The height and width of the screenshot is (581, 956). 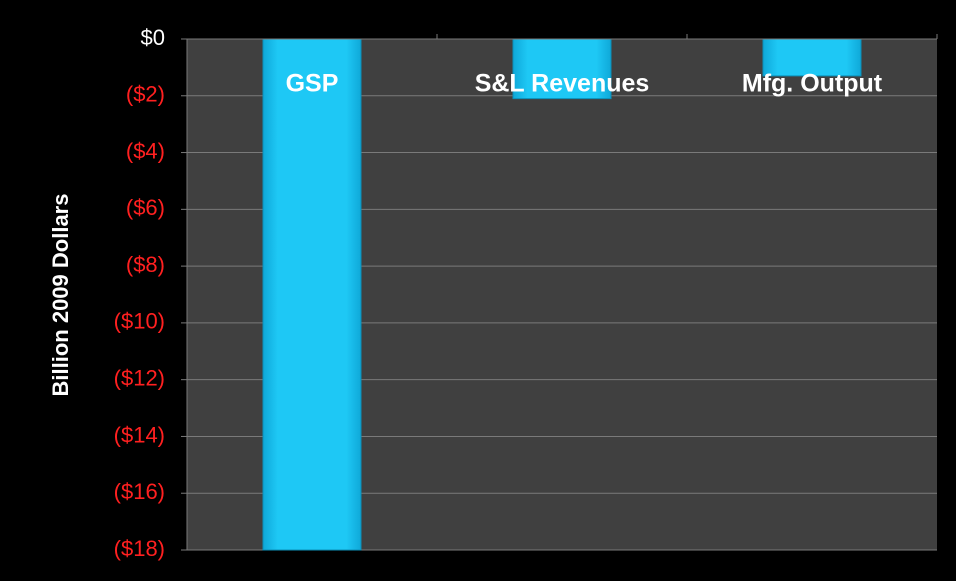 I want to click on x-tick-label: S&L Revenues, so click(x=562, y=84).